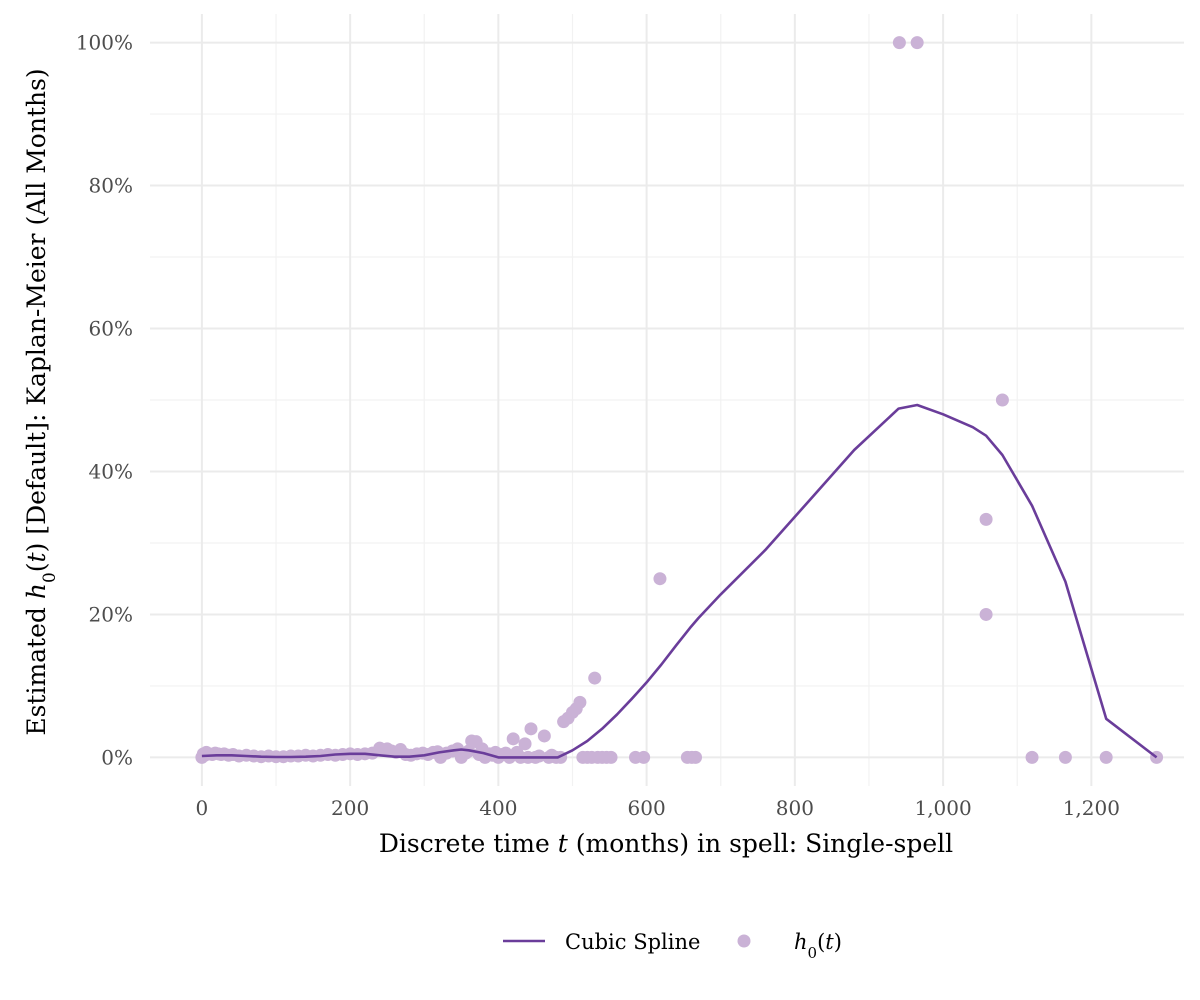 Image resolution: width=1200 pixels, height=1000 pixels. Describe the element at coordinates (111, 329) in the screenshot. I see `y-tick-label: 60%` at that location.